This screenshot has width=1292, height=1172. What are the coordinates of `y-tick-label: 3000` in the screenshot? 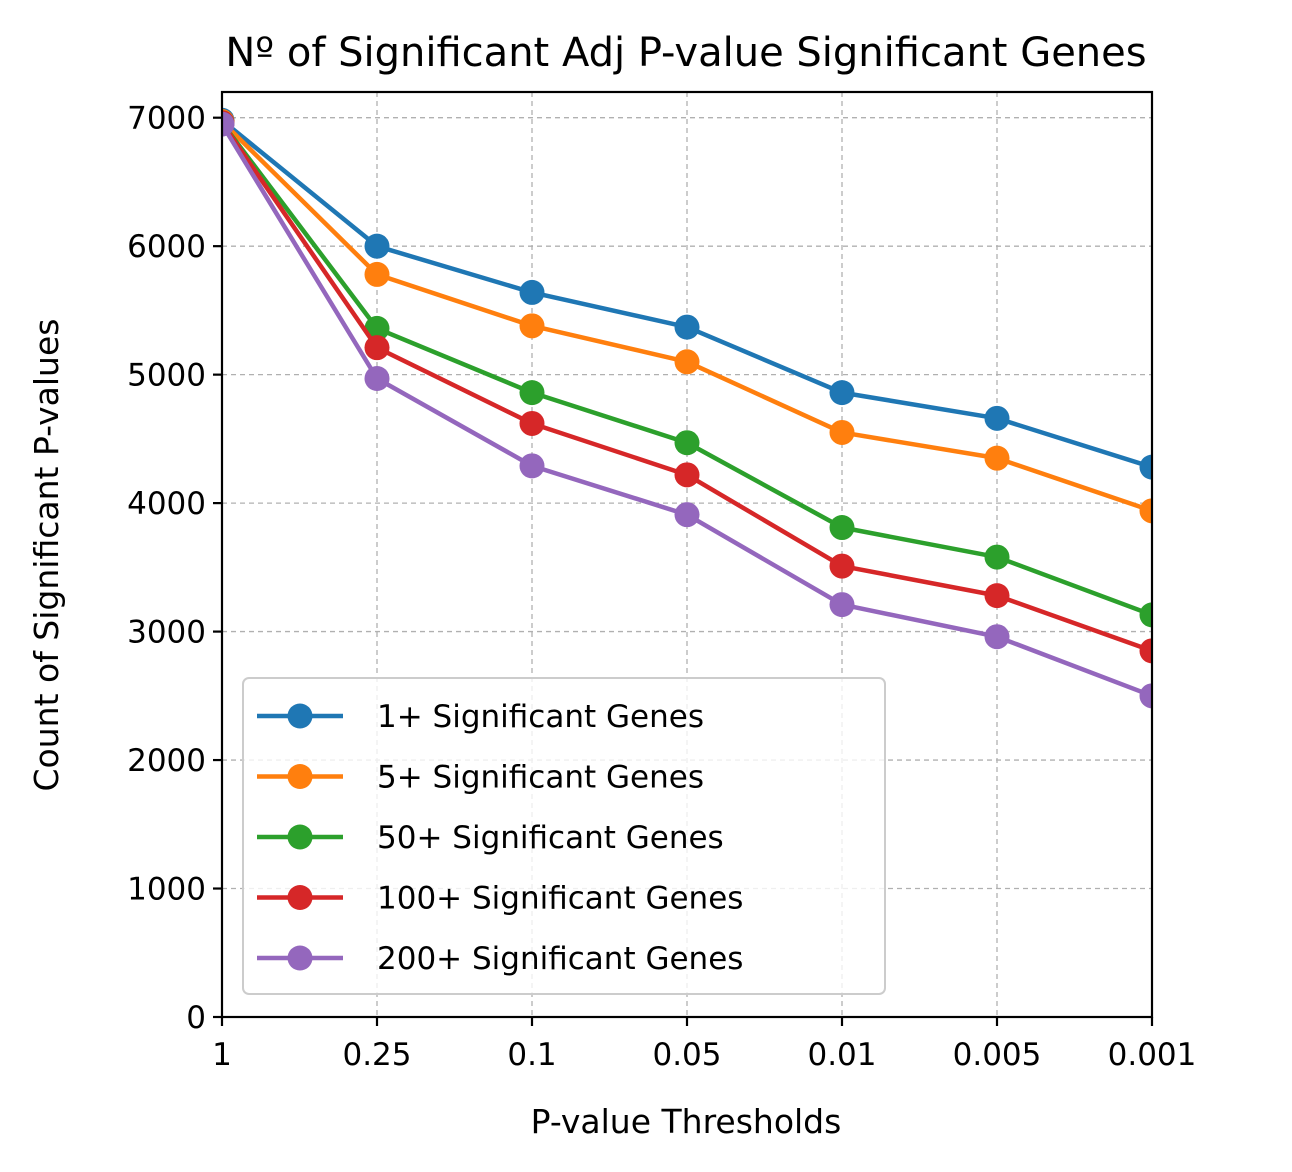 It's located at (166, 633).